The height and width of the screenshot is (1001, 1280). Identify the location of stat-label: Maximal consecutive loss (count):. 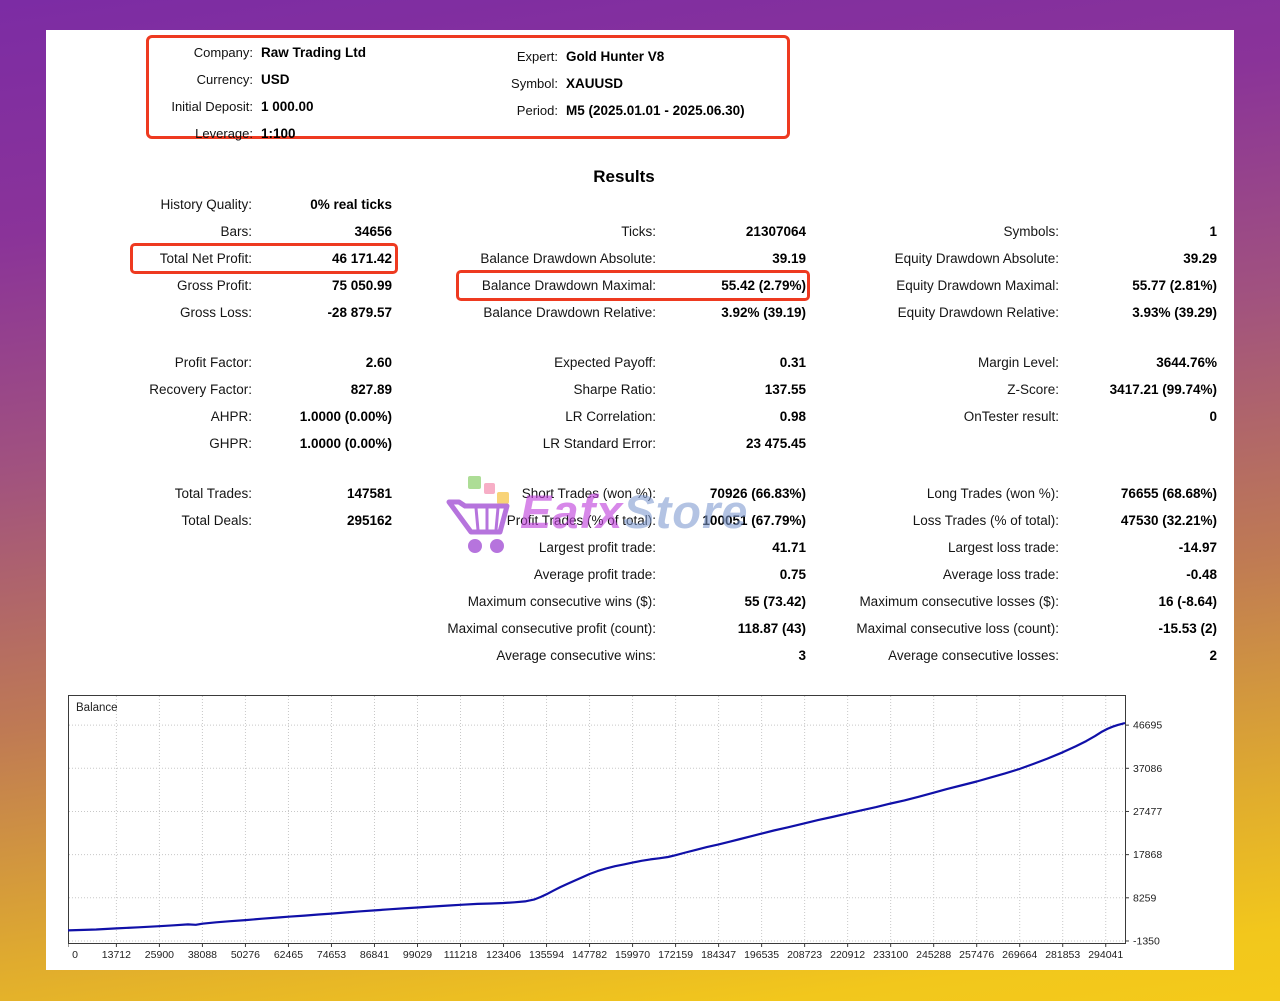
(957, 628).